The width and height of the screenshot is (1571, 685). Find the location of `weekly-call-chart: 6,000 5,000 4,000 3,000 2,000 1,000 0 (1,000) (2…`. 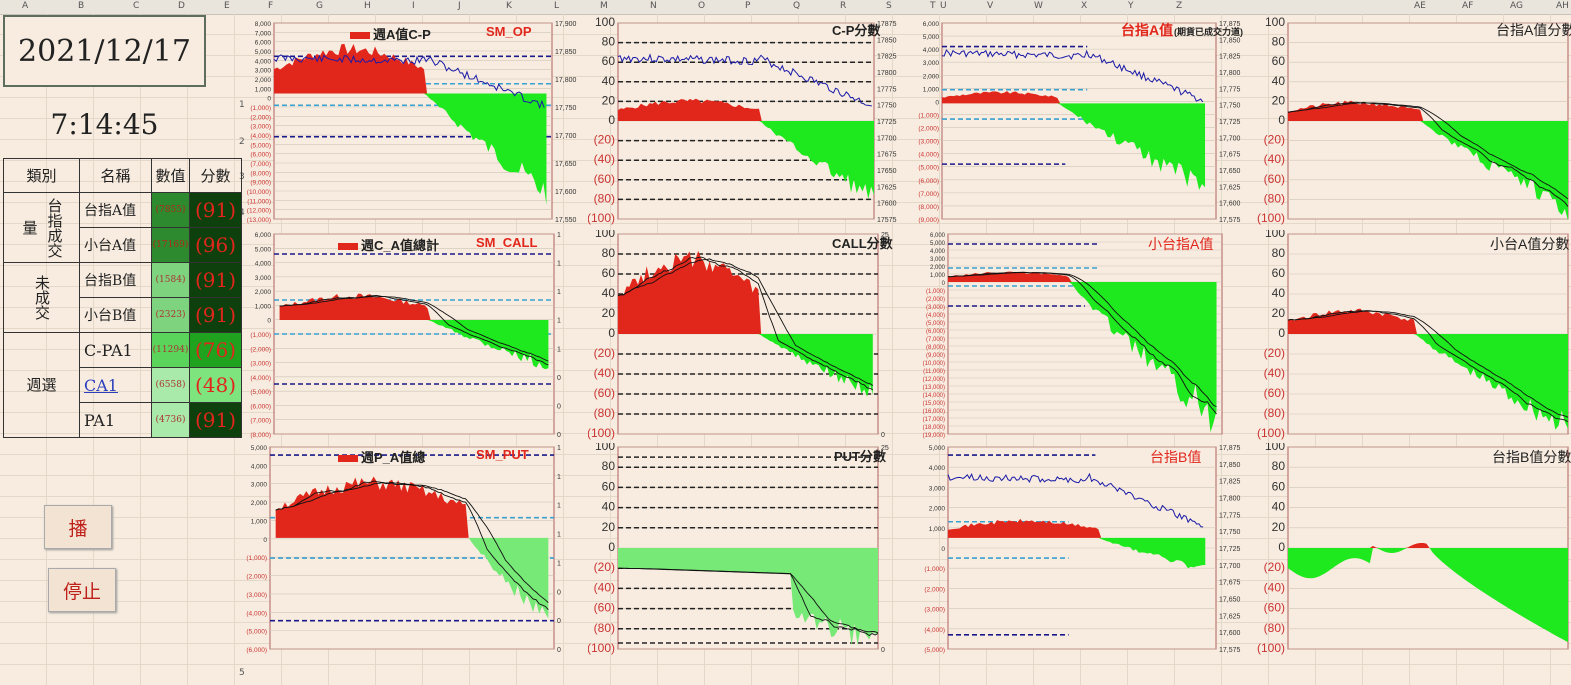

weekly-call-chart: 6,000 5,000 4,000 3,000 2,000 1,000 0 (1,000) (2… is located at coordinates (416, 335).